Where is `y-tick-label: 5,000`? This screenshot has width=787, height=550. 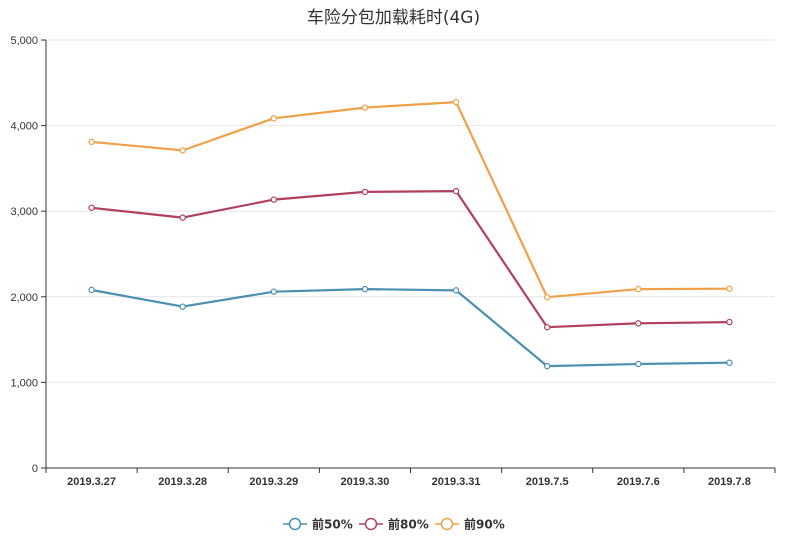
y-tick-label: 5,000 is located at coordinates (24, 41).